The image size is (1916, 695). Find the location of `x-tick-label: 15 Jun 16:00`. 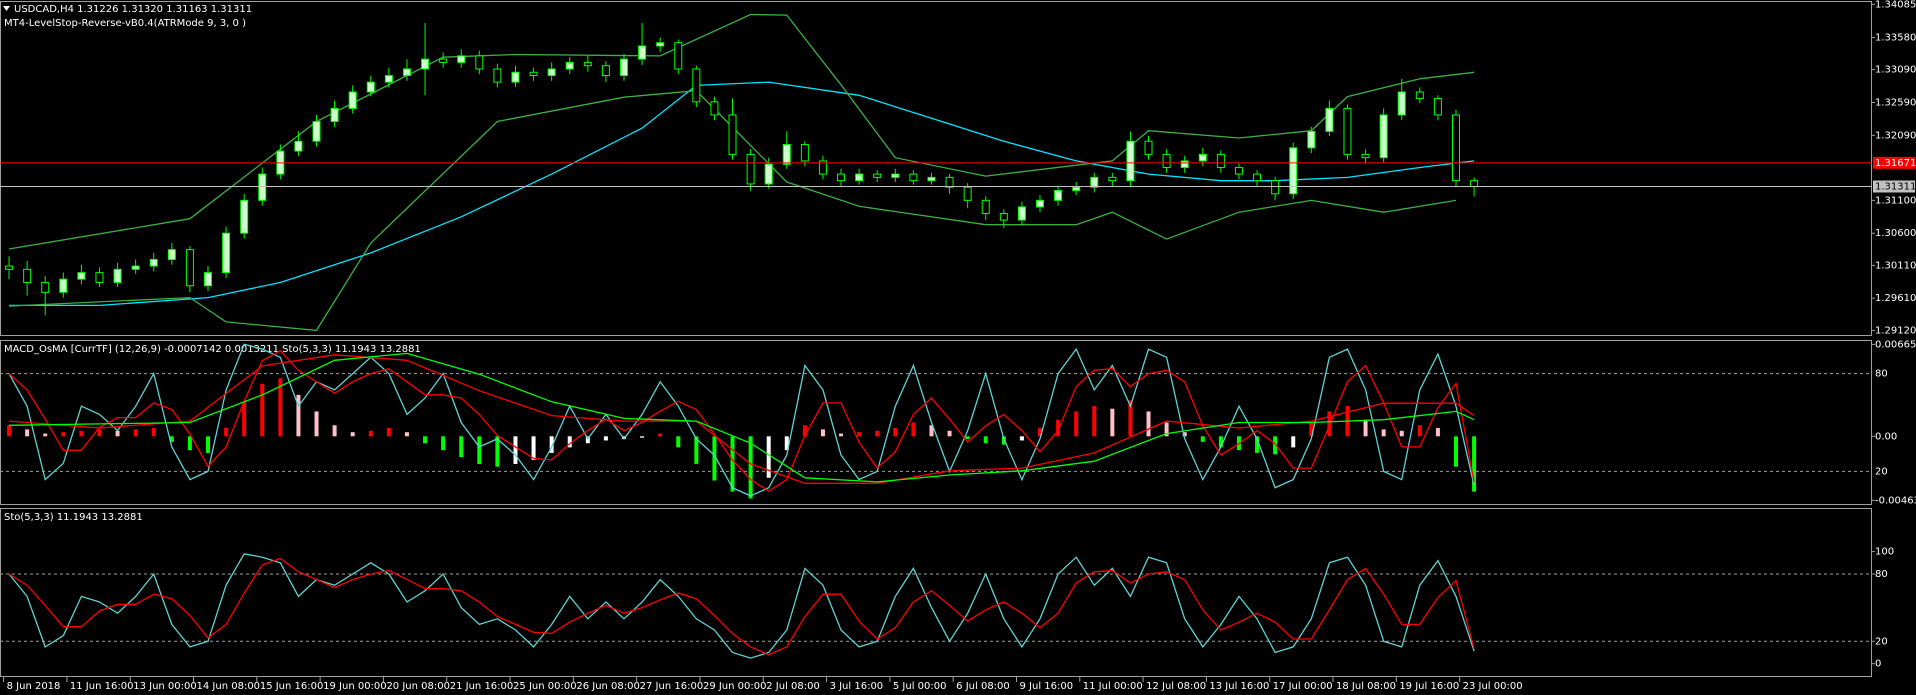

x-tick-label: 15 Jun 16:00 is located at coordinates (292, 686).